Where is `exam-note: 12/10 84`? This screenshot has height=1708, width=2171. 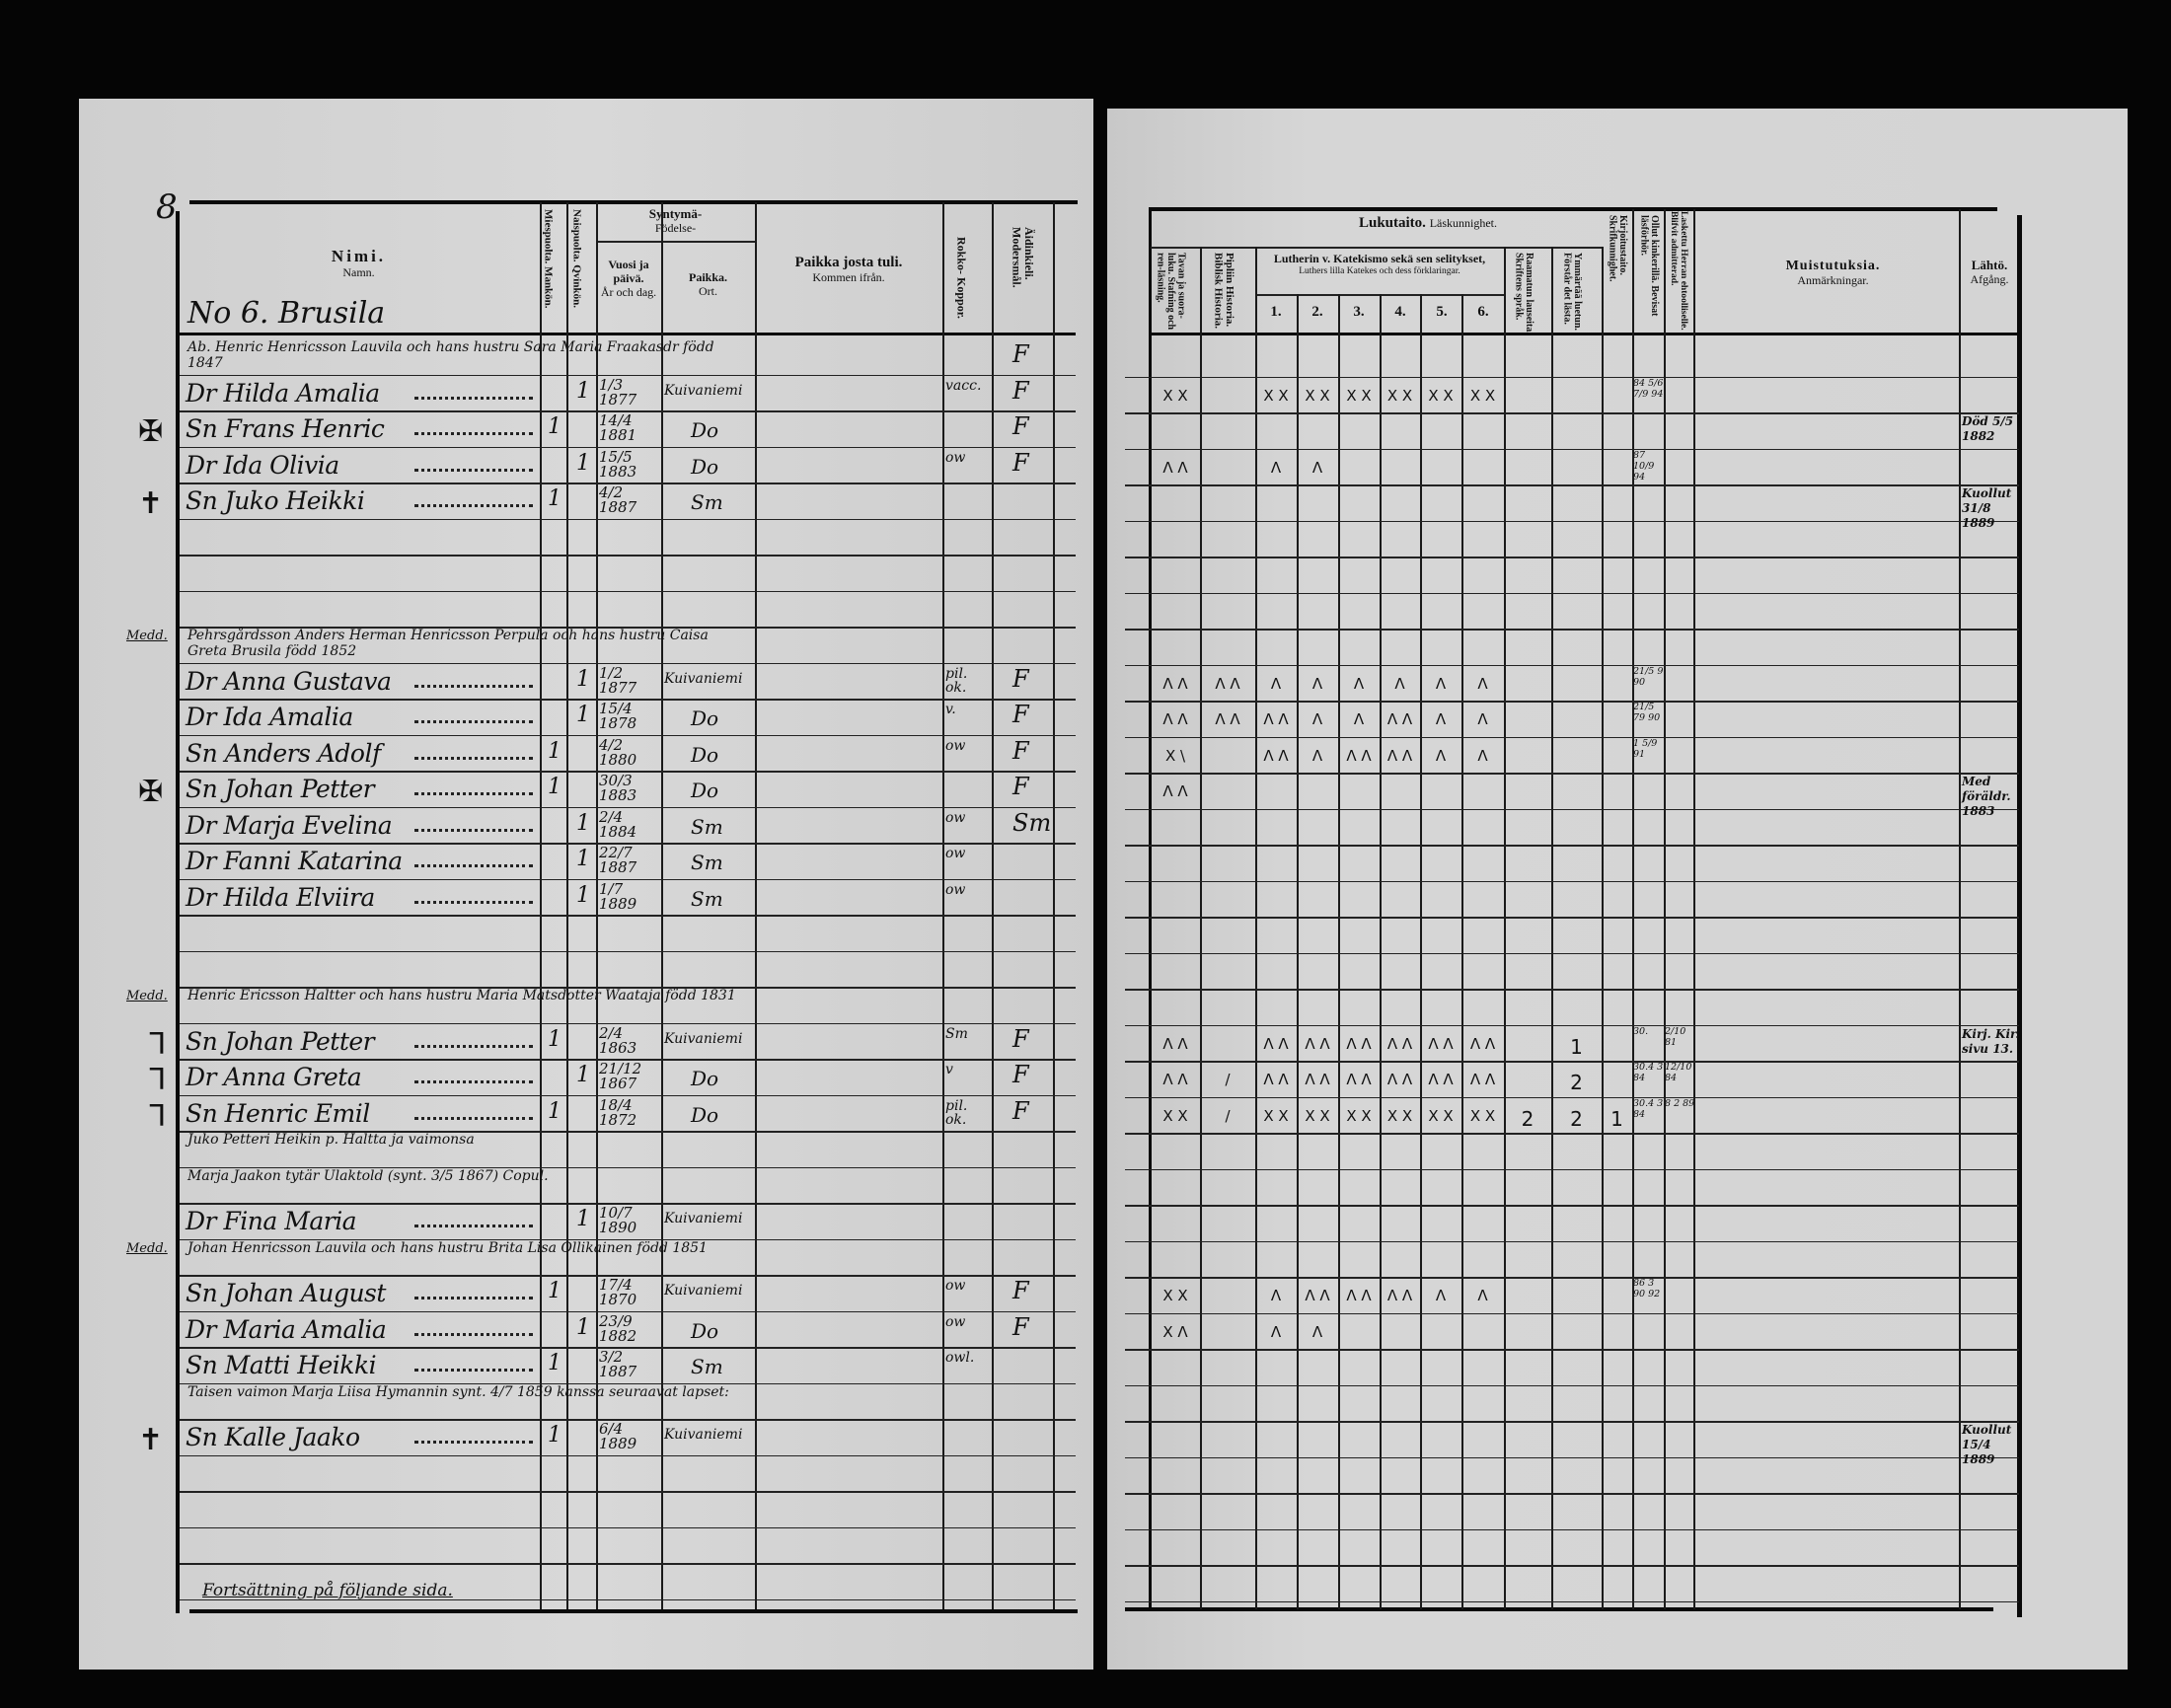
exam-note: 12/10 84 is located at coordinates (1678, 1072).